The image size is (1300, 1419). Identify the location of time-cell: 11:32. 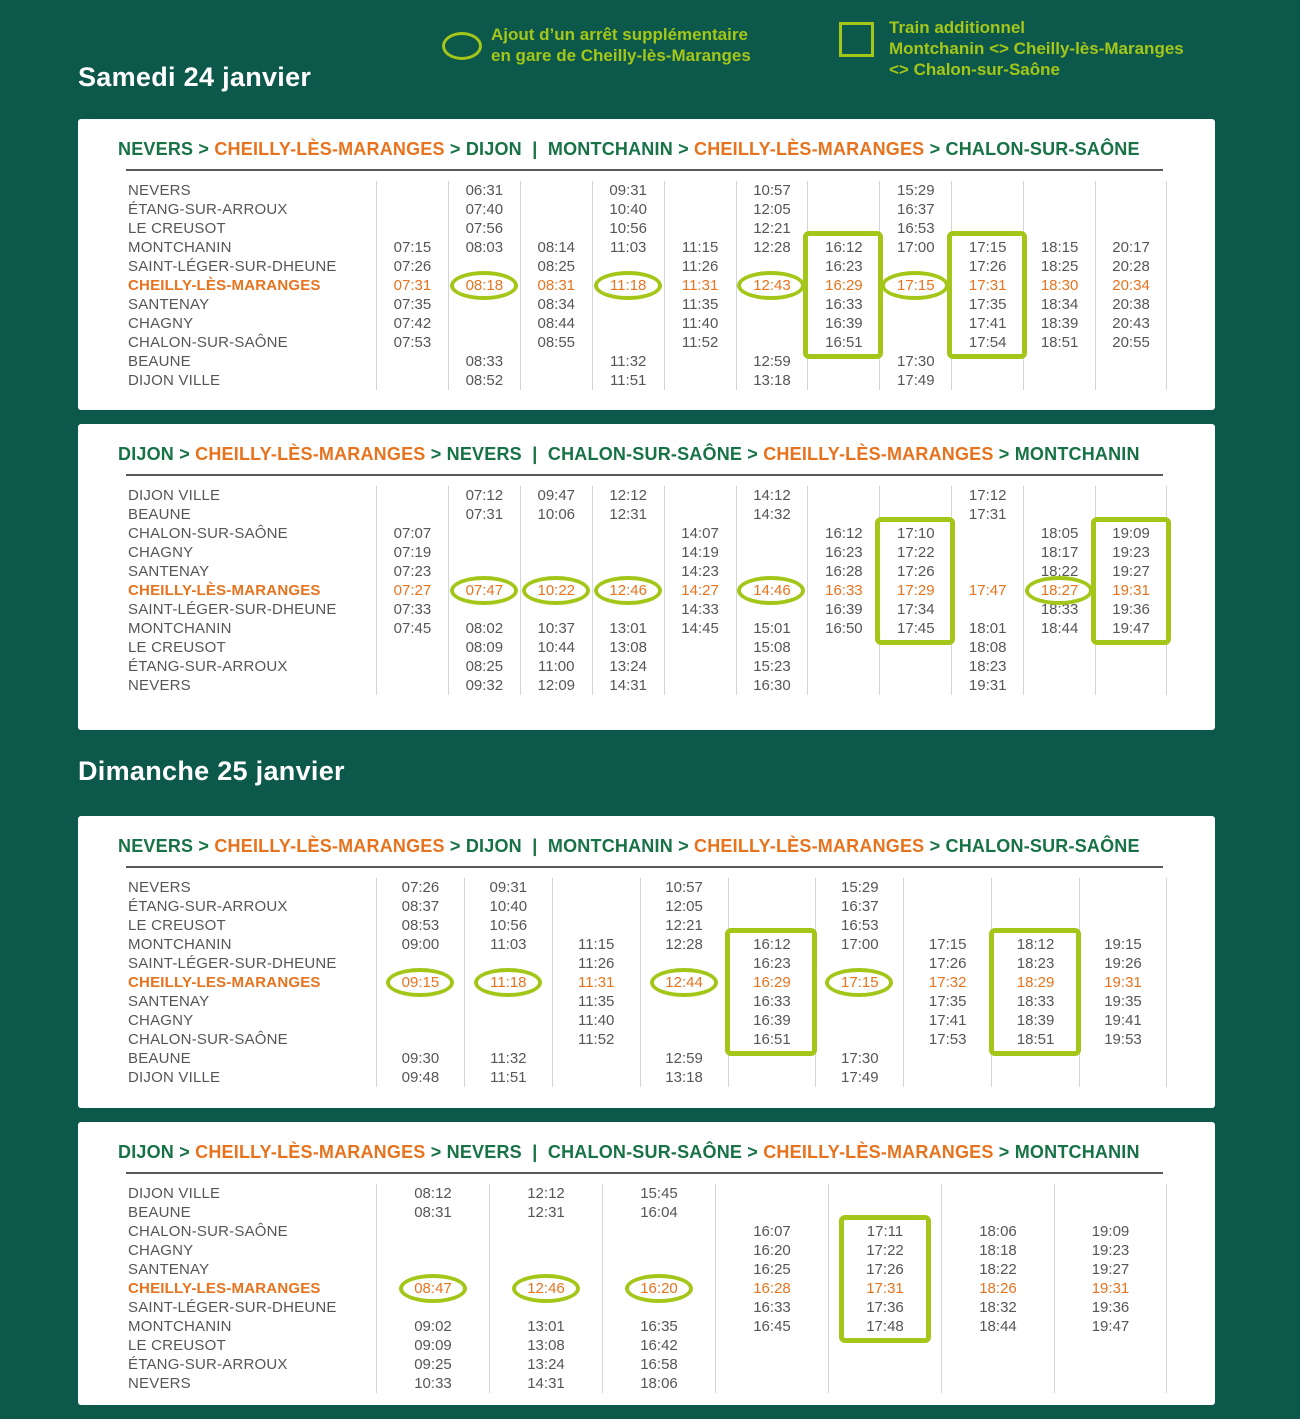
(627, 361).